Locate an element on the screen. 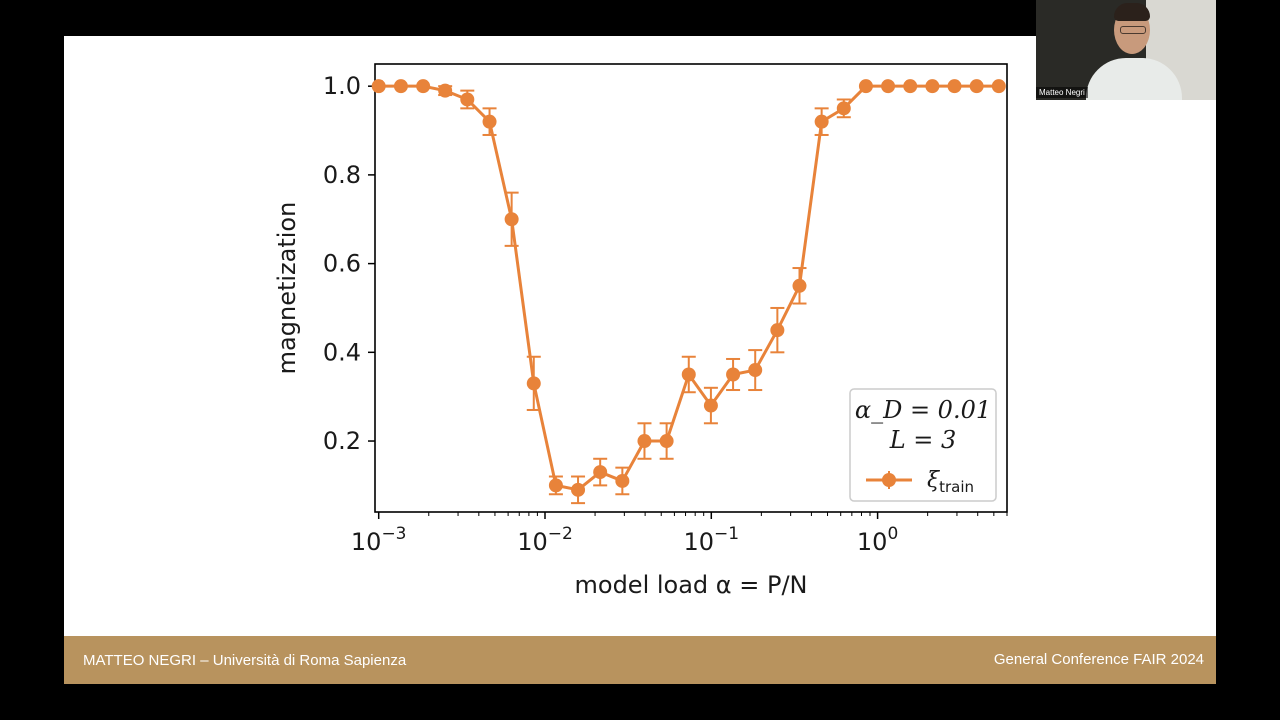 The image size is (1280, 720). y-tick-label: 1.0 is located at coordinates (342, 86).